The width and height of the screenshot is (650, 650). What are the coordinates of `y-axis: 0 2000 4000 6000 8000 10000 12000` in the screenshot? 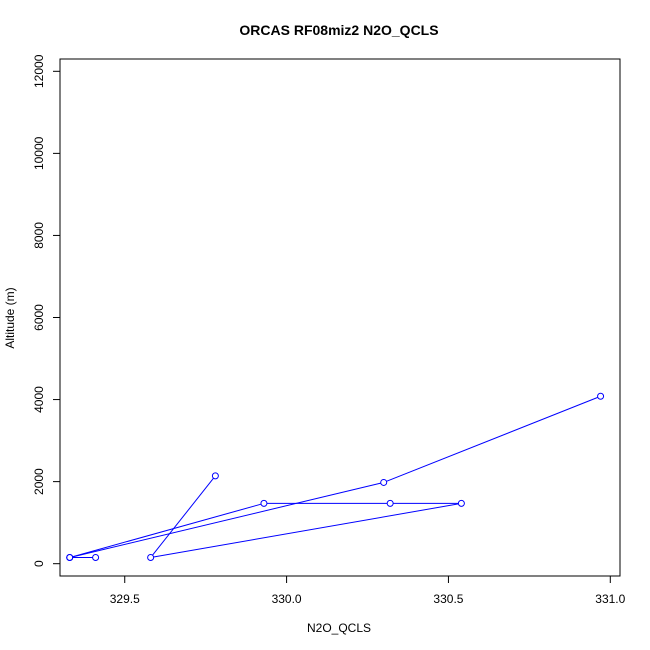 It's located at (46, 310).